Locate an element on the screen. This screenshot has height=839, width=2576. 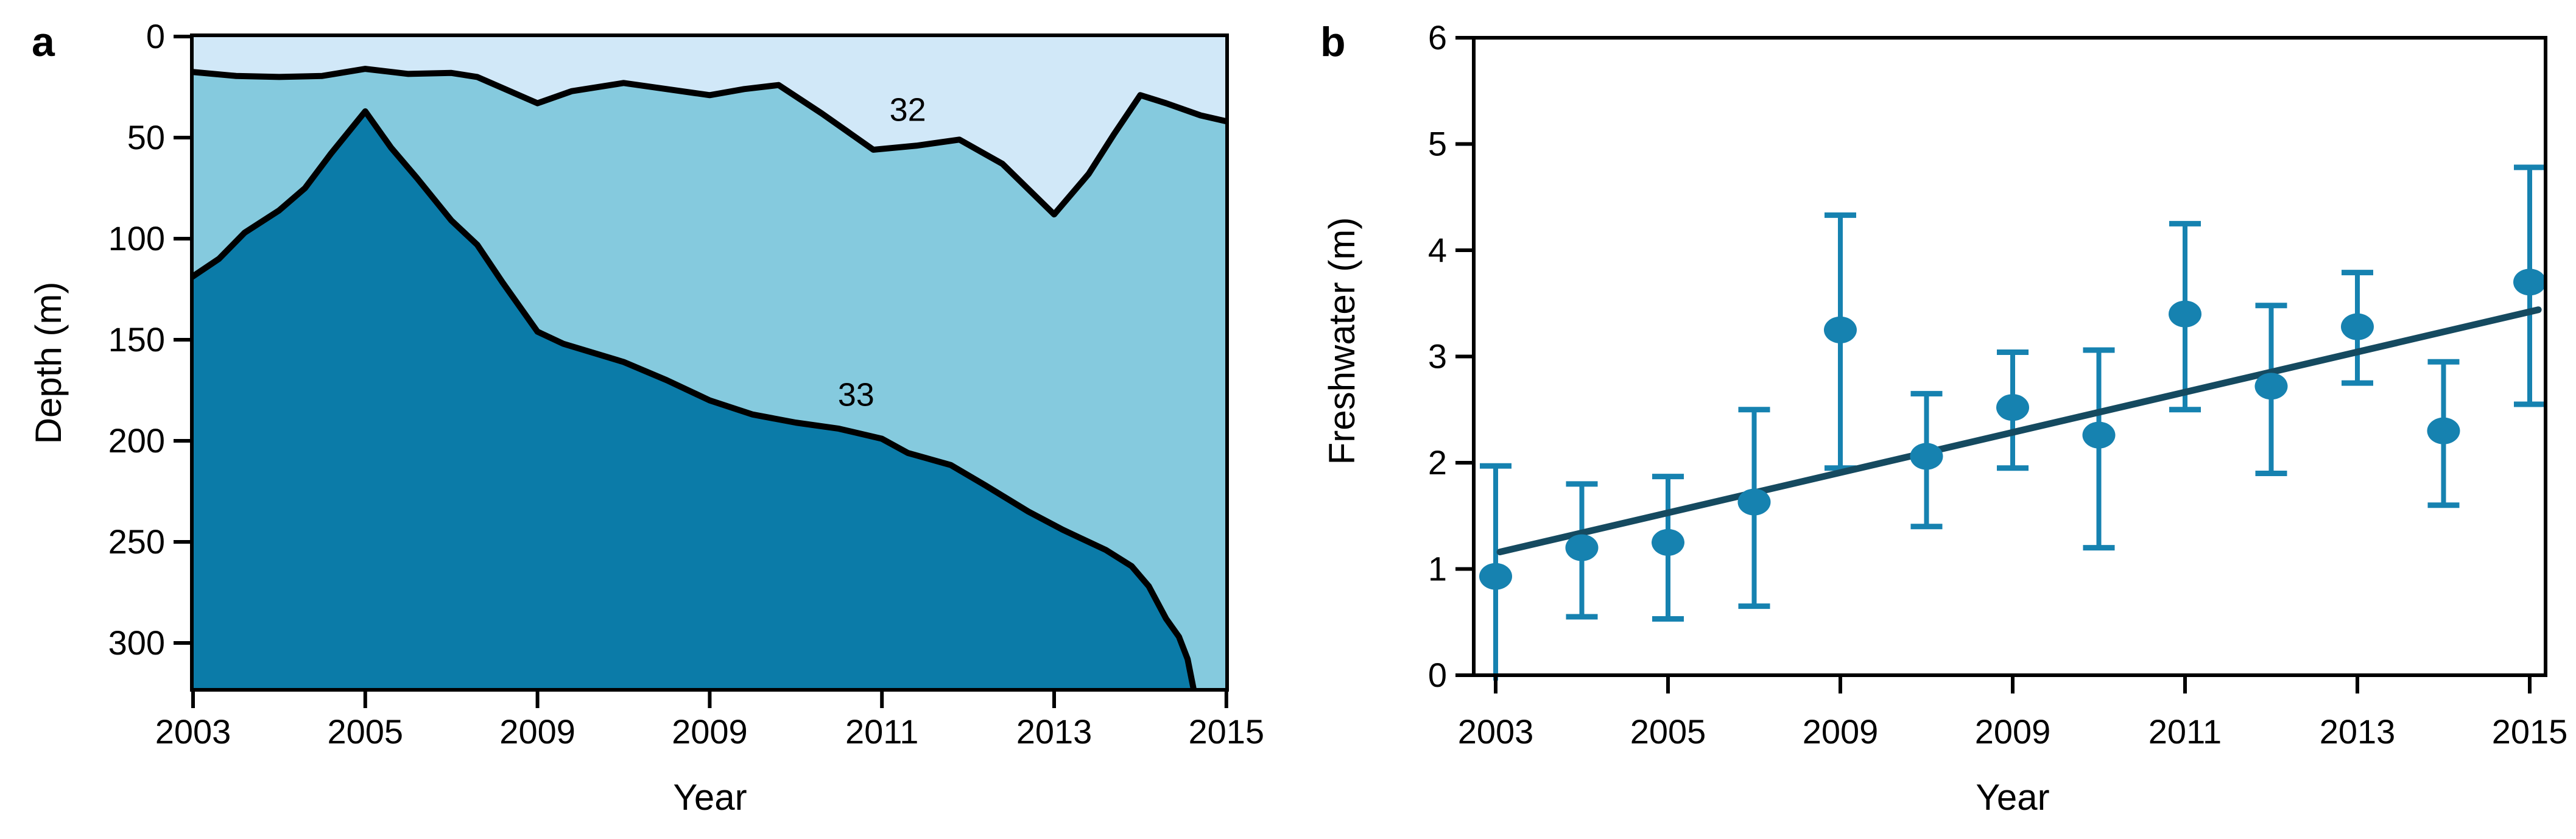
data-point-2010 is located at coordinates (2099, 435).